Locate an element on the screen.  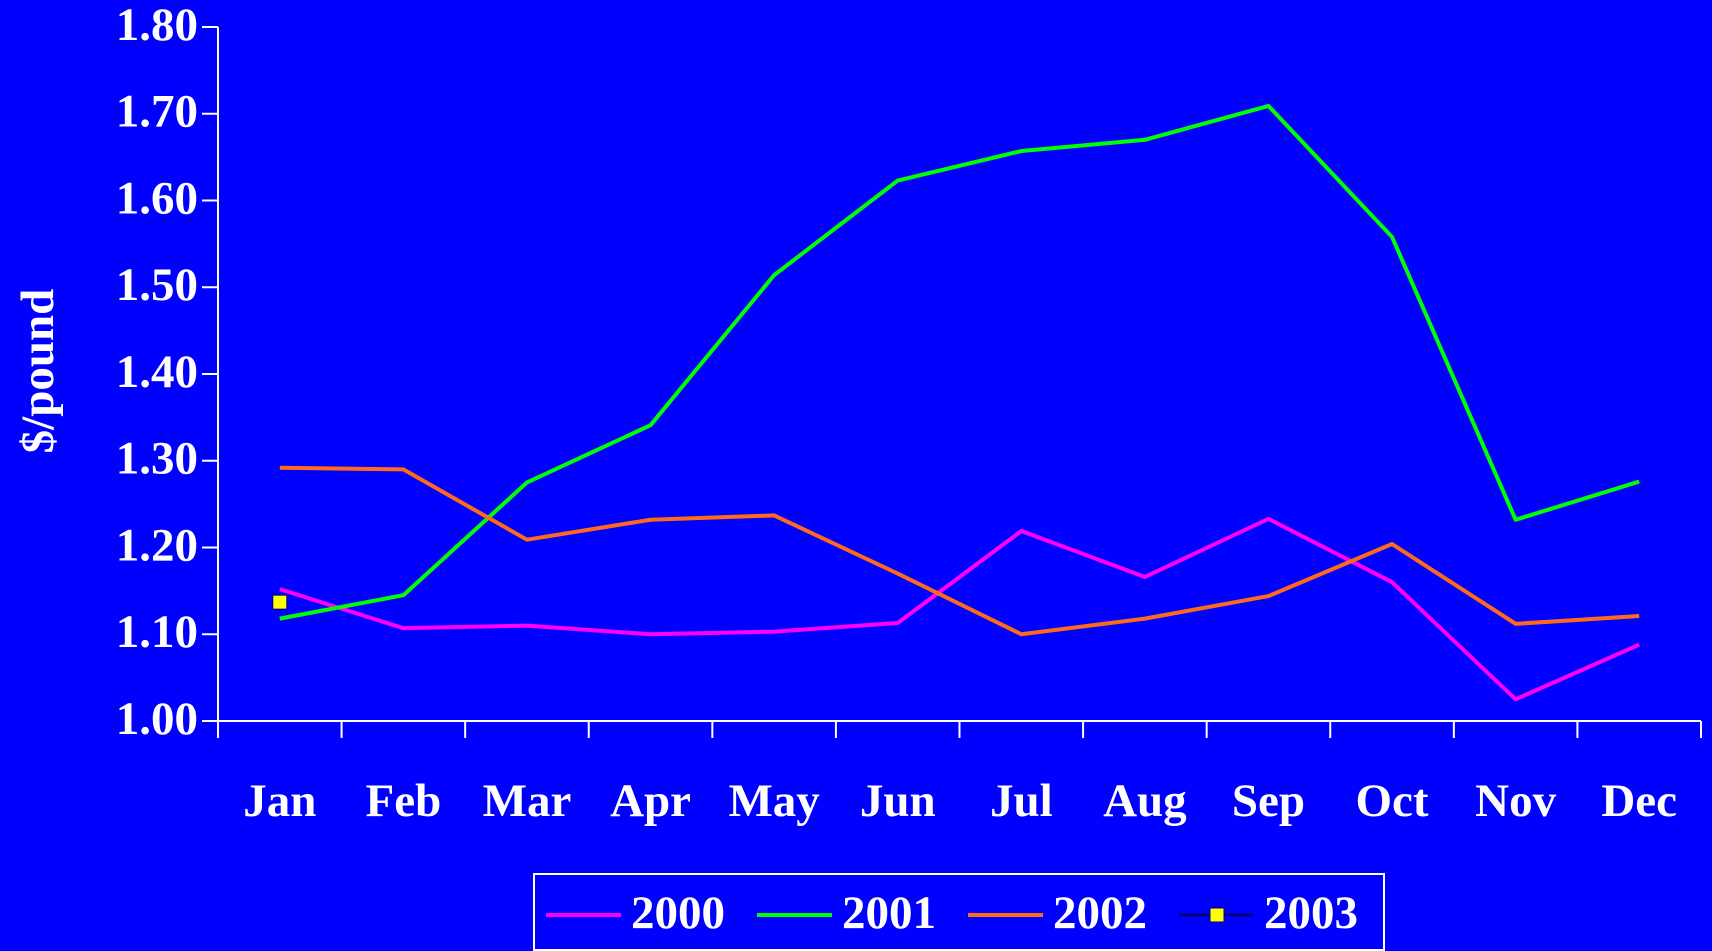
y-tick-label: 1.30 is located at coordinates (157, 459).